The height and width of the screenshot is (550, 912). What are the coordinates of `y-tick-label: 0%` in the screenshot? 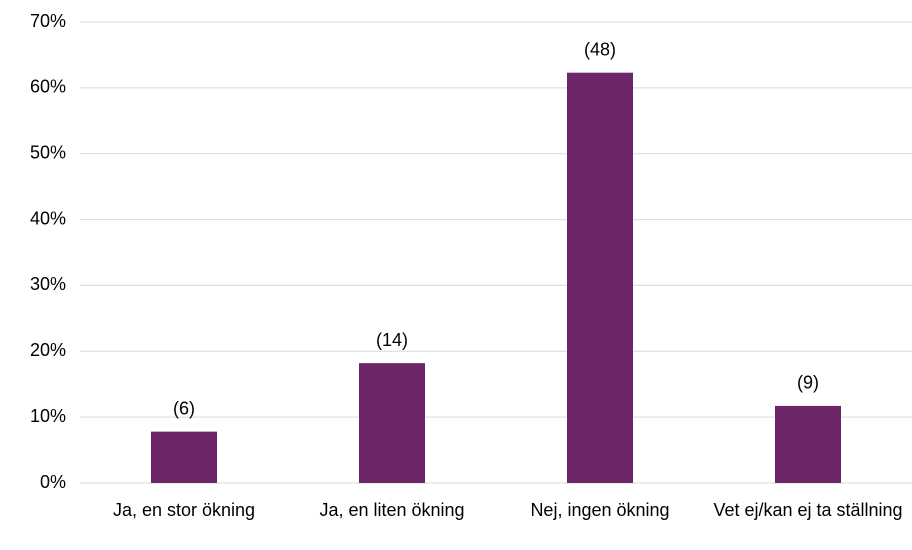 It's located at (53, 482).